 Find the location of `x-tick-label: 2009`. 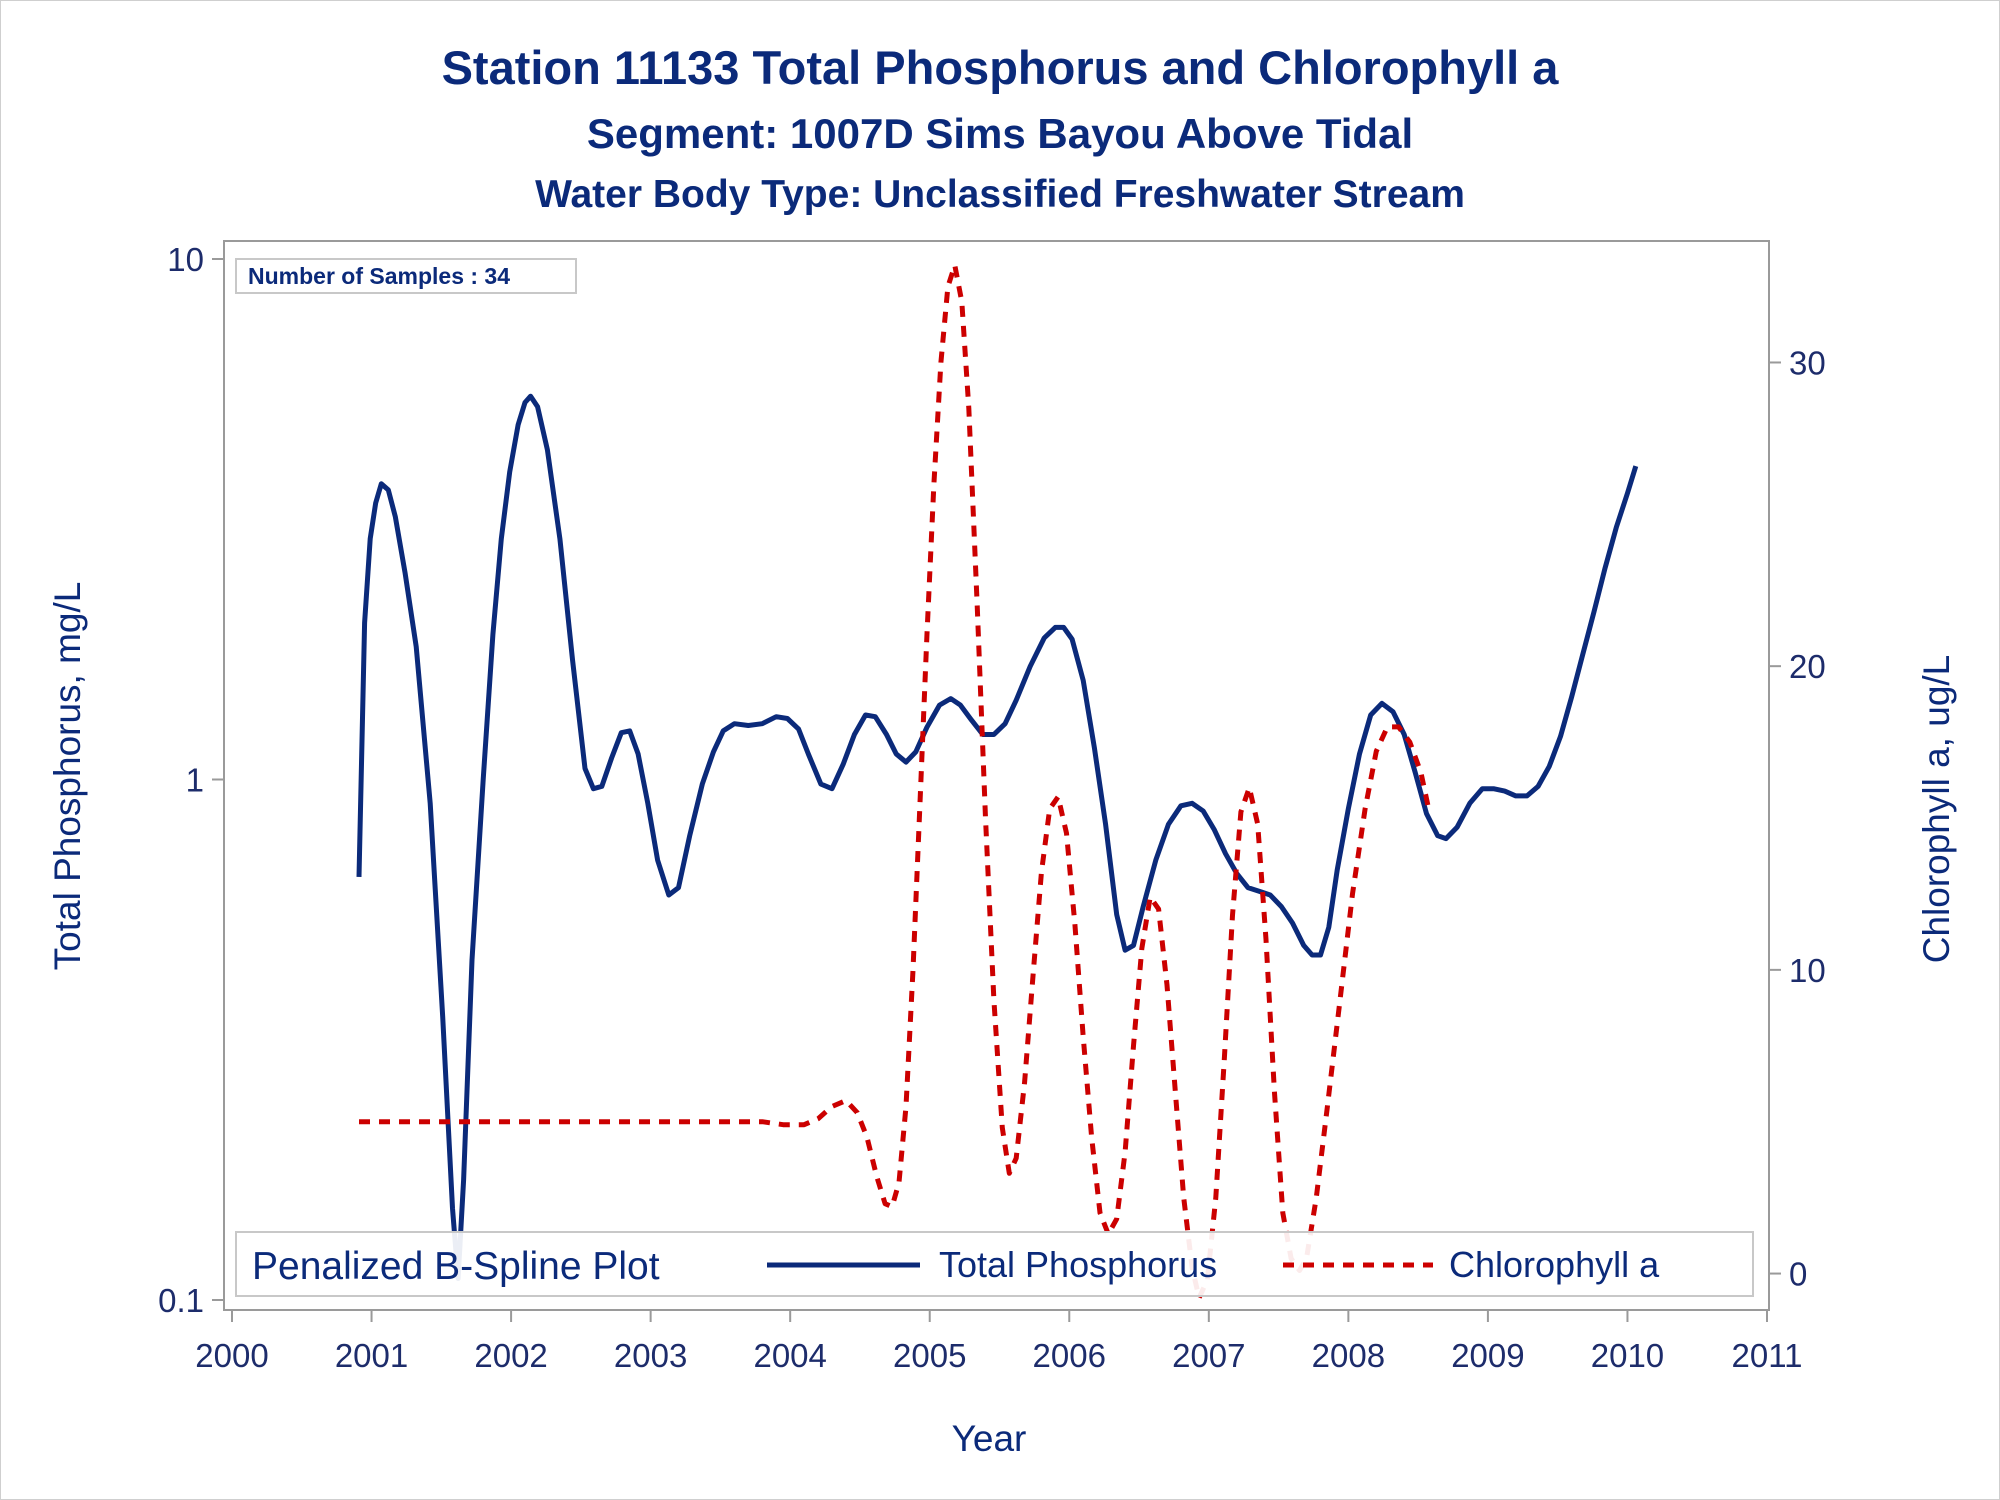

x-tick-label: 2009 is located at coordinates (1487, 1355).